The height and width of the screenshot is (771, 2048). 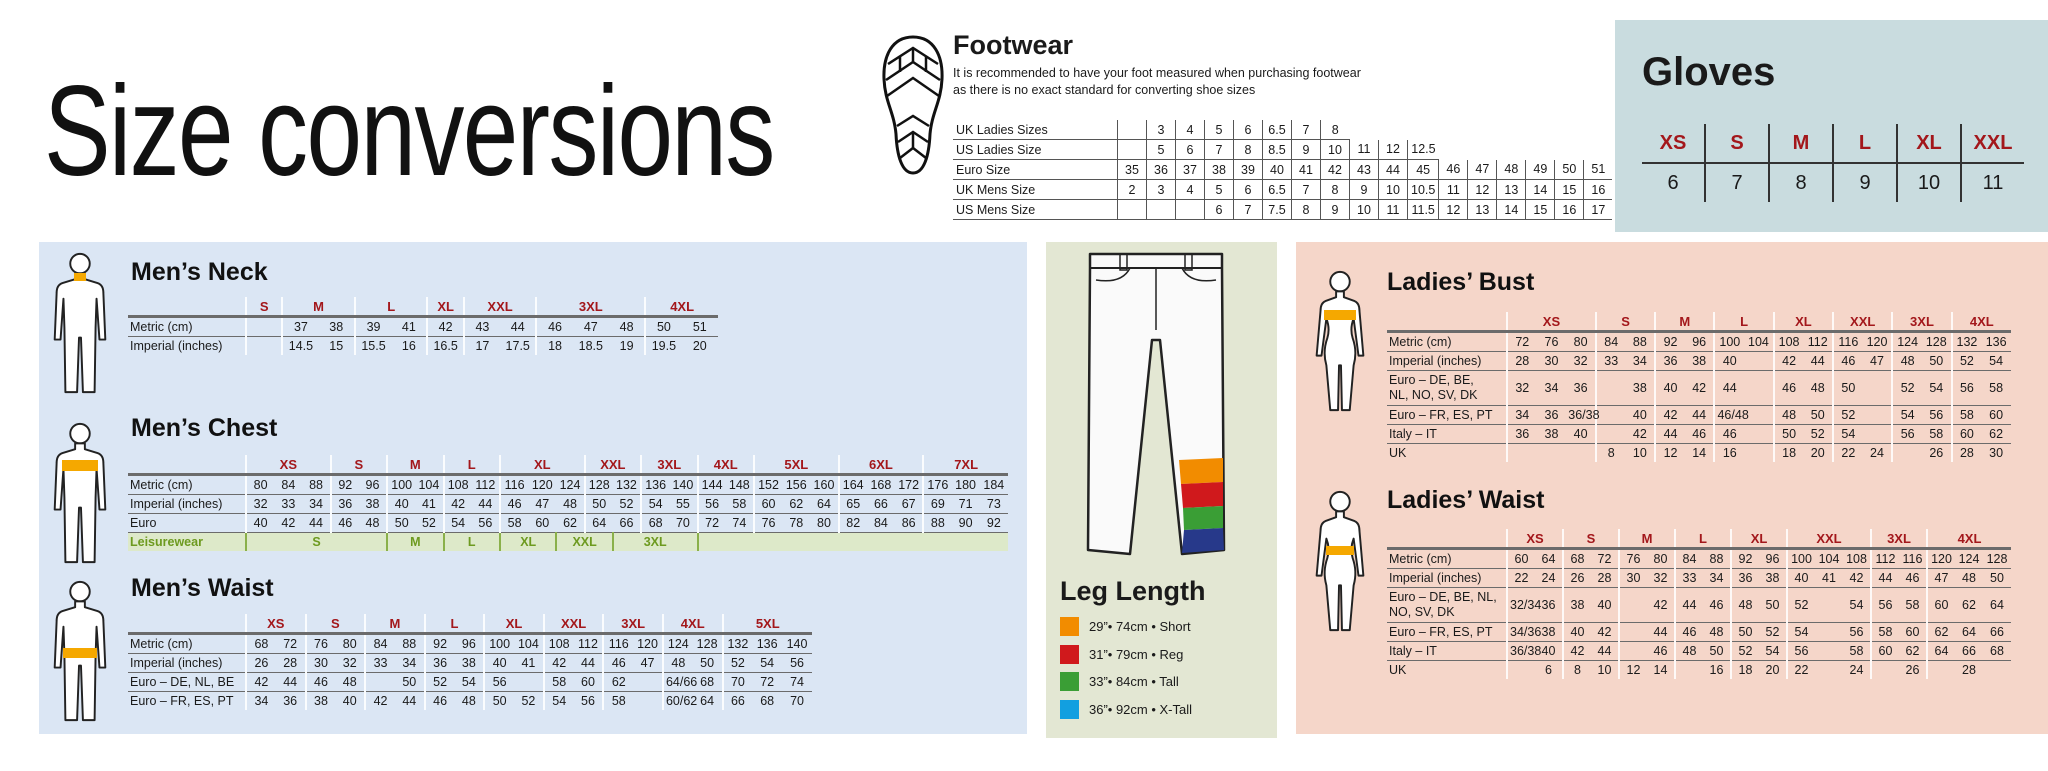 What do you see at coordinates (1141, 709) in the screenshot?
I see `legend-label: 36”• 92cm • X-Tall` at bounding box center [1141, 709].